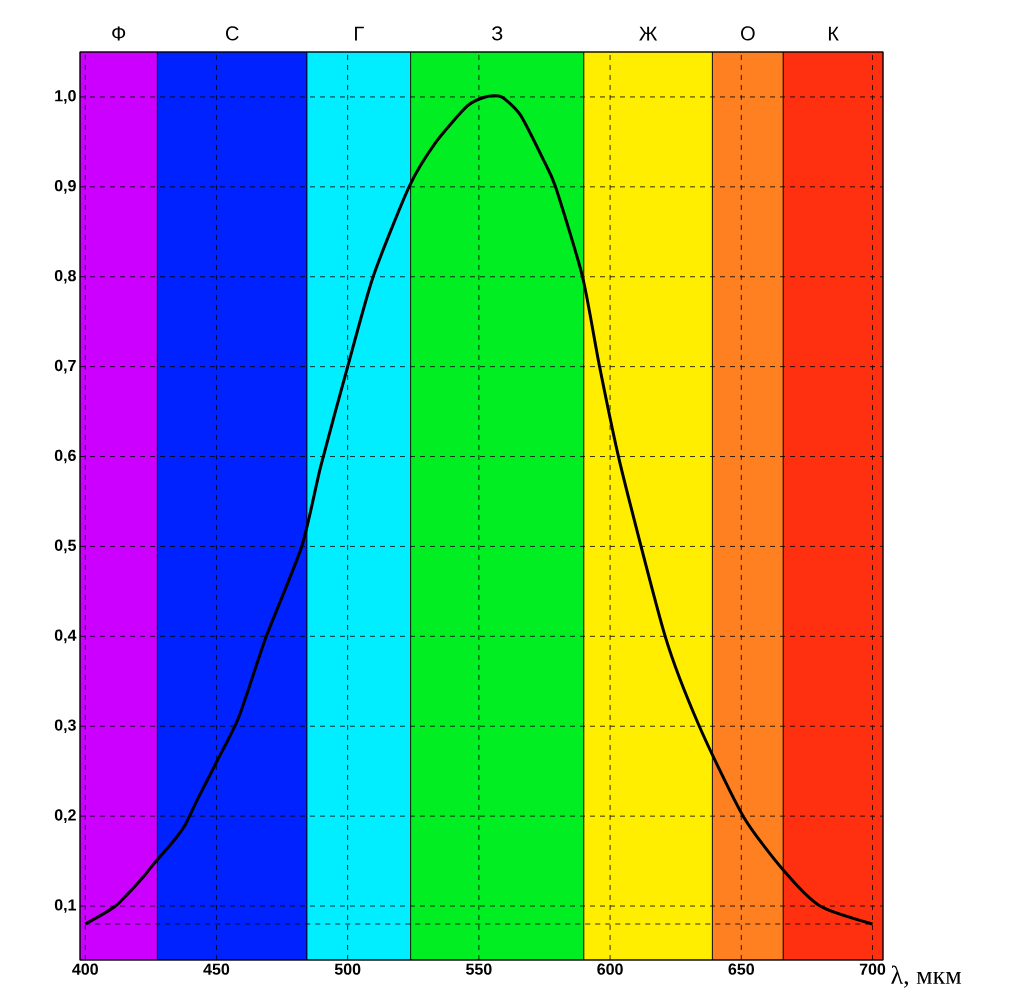 This screenshot has width=1015, height=1003. I want to click on y-tick-label: 0,8, so click(65, 276).